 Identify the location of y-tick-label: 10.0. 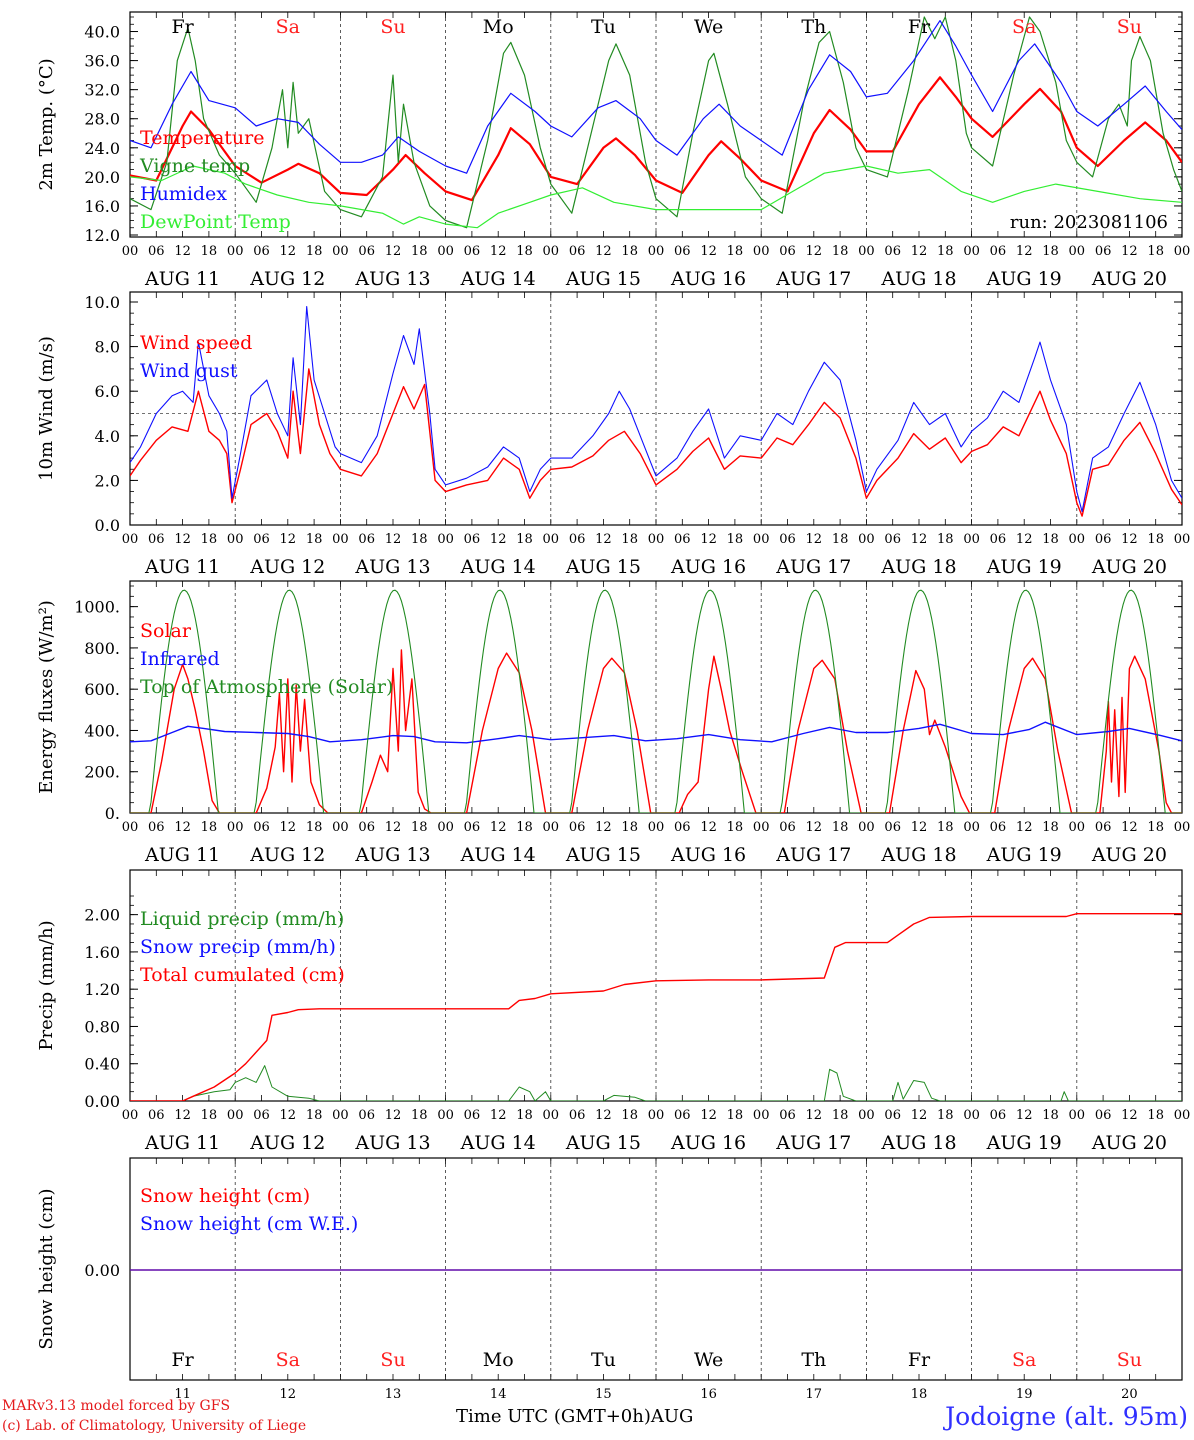
(102, 302).